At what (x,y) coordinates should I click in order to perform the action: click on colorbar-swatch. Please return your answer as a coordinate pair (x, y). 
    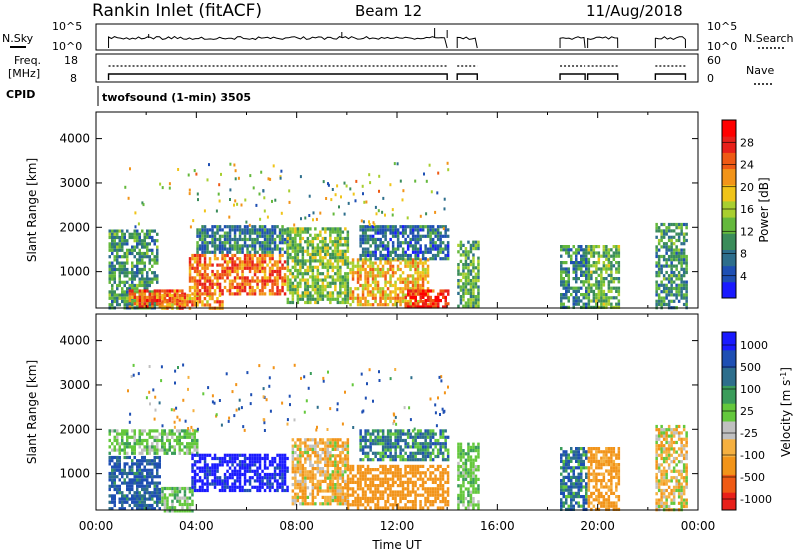
    Looking at the image, I should click on (729, 128).